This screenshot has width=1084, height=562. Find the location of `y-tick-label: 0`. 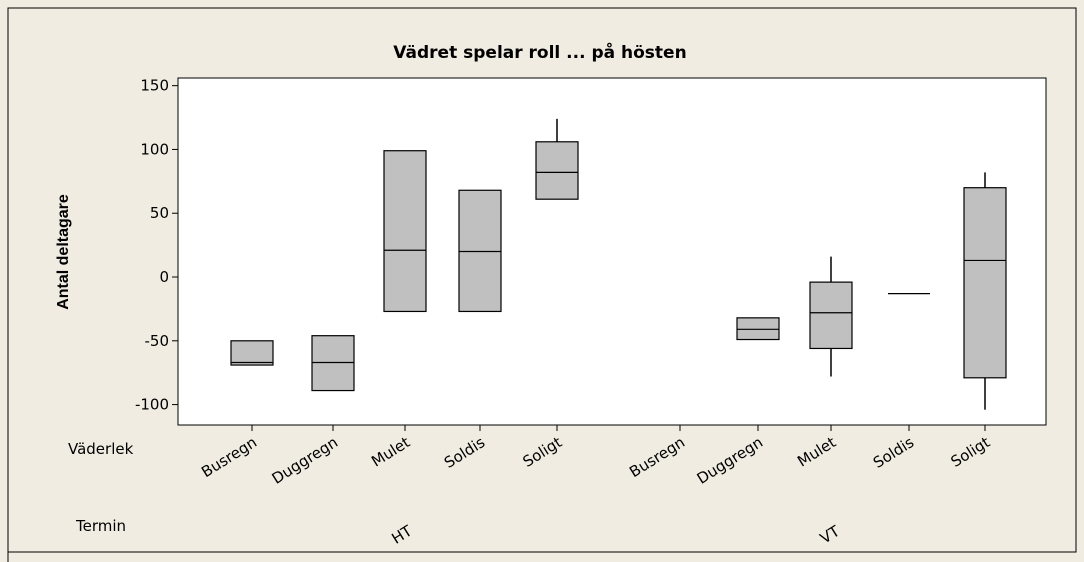

y-tick-label: 0 is located at coordinates (164, 277).